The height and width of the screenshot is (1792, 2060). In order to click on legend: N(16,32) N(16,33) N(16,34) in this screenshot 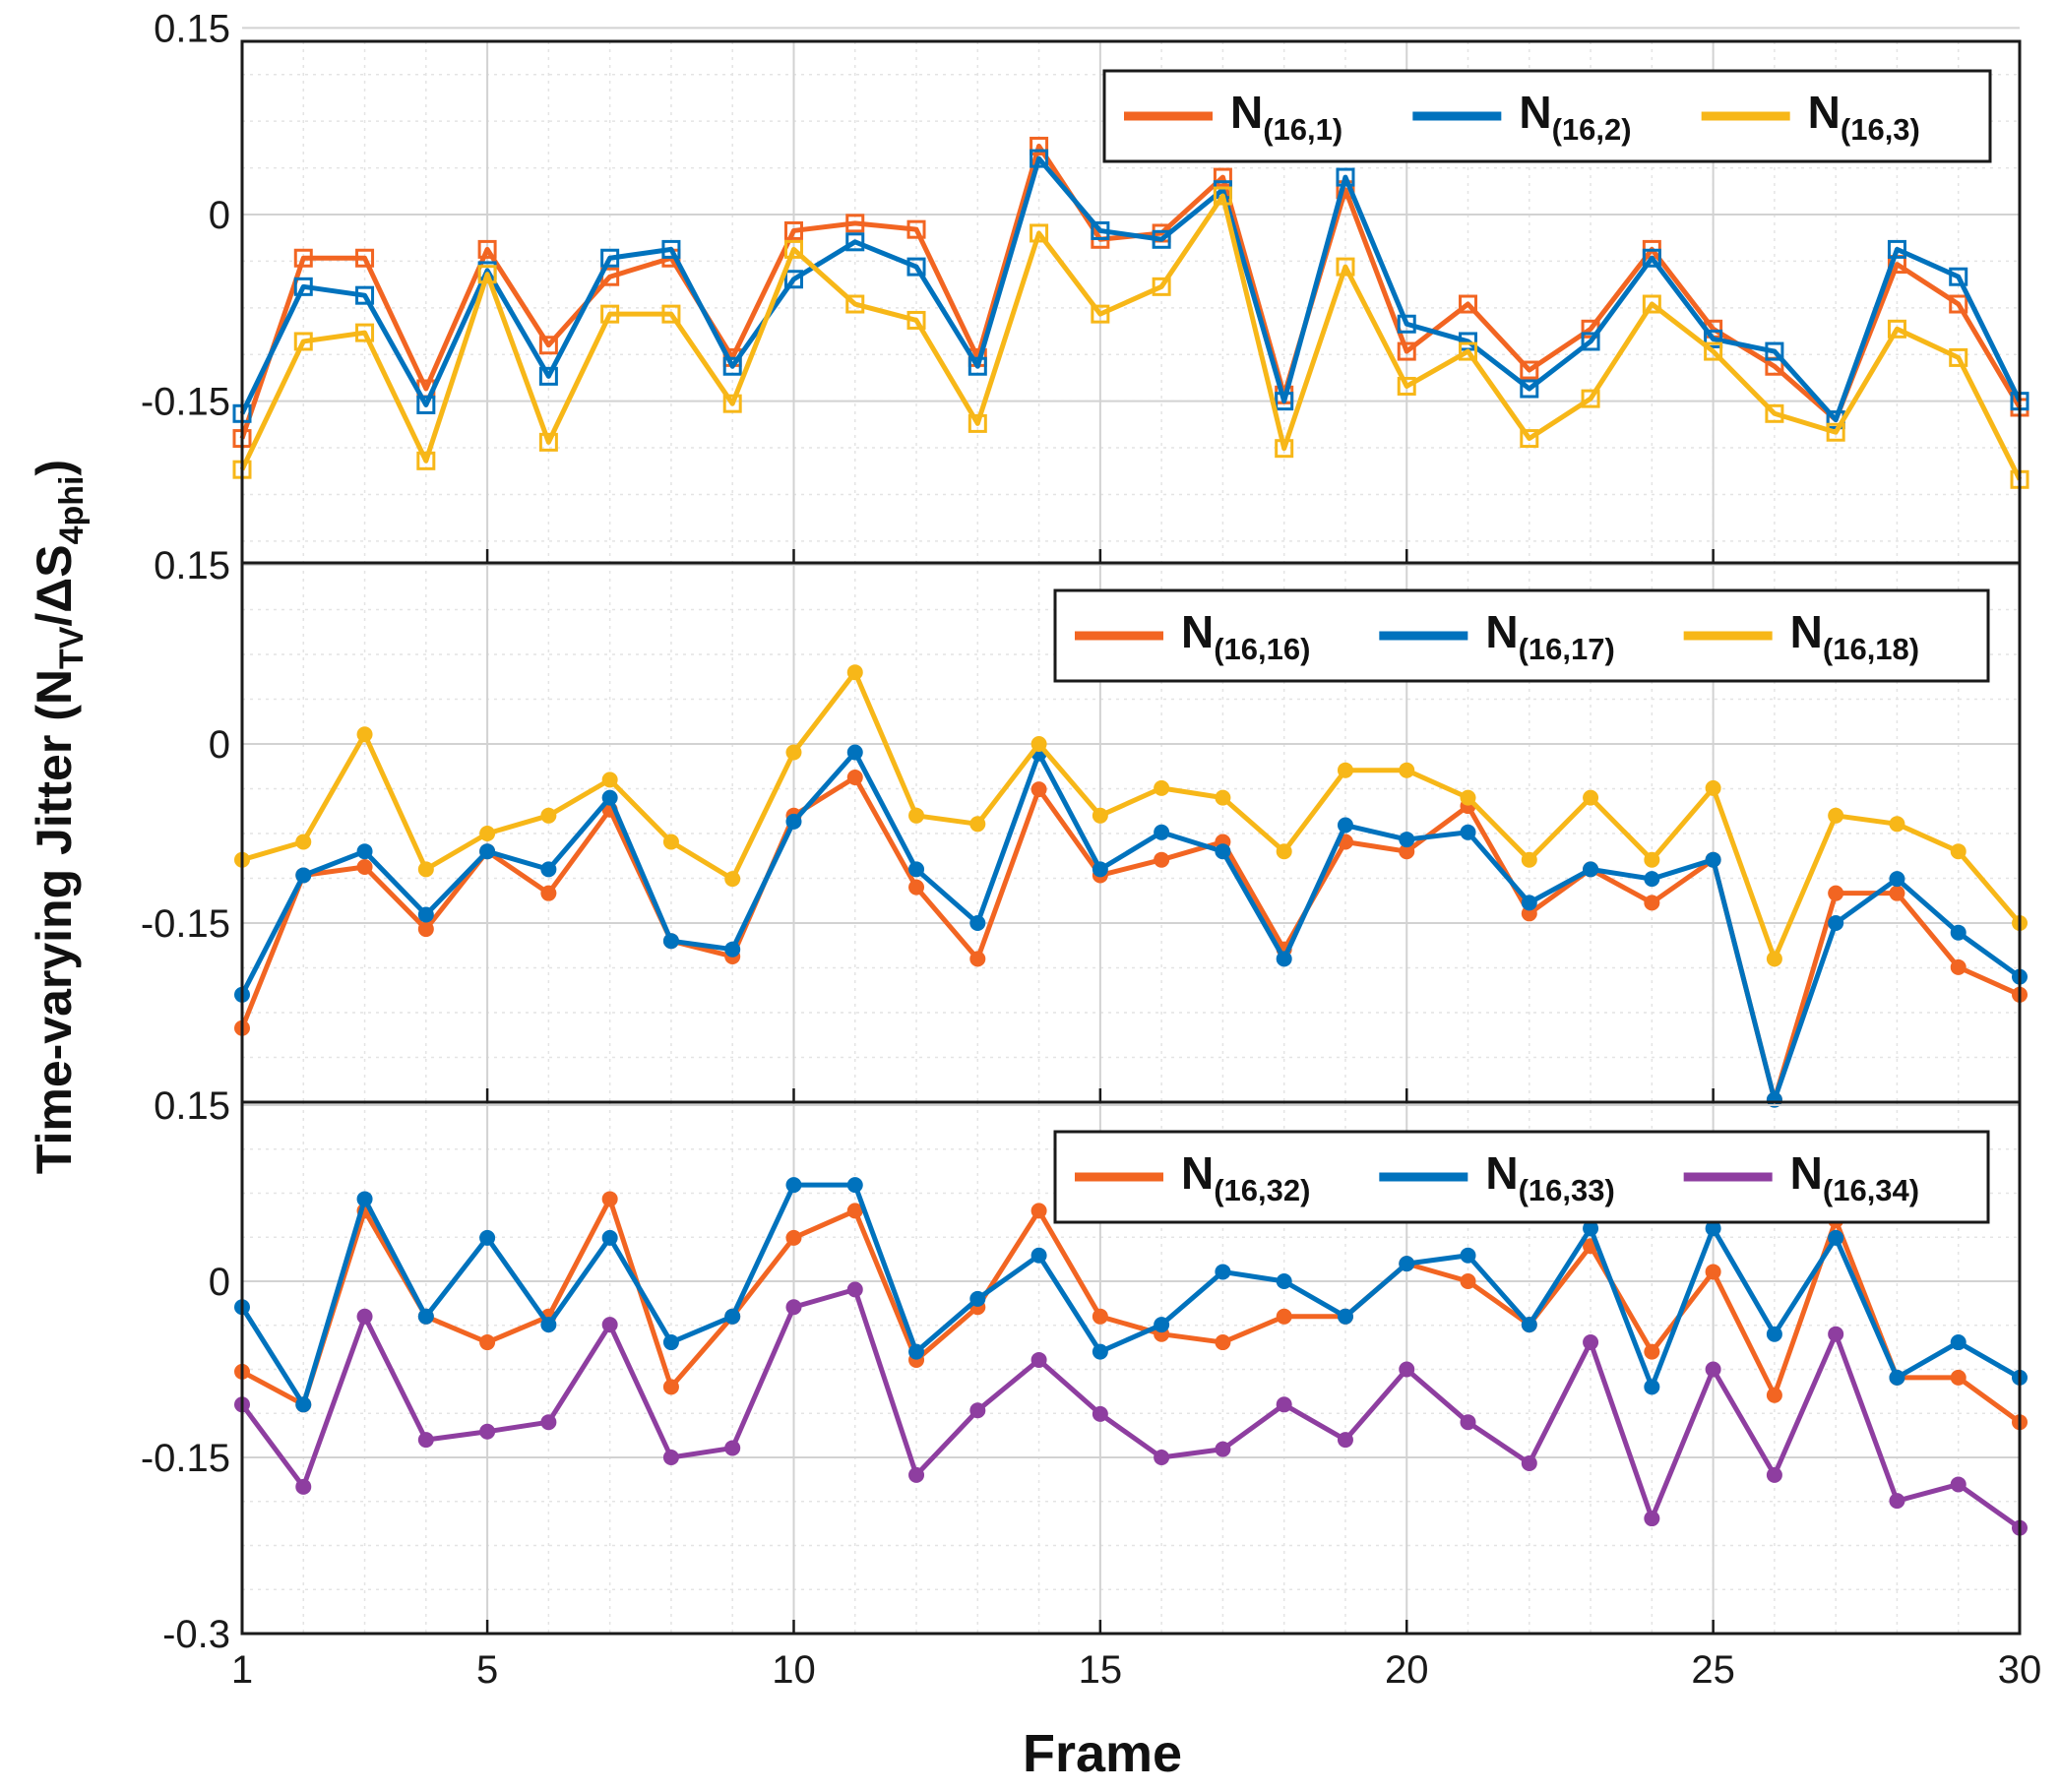, I will do `click(1521, 1177)`.